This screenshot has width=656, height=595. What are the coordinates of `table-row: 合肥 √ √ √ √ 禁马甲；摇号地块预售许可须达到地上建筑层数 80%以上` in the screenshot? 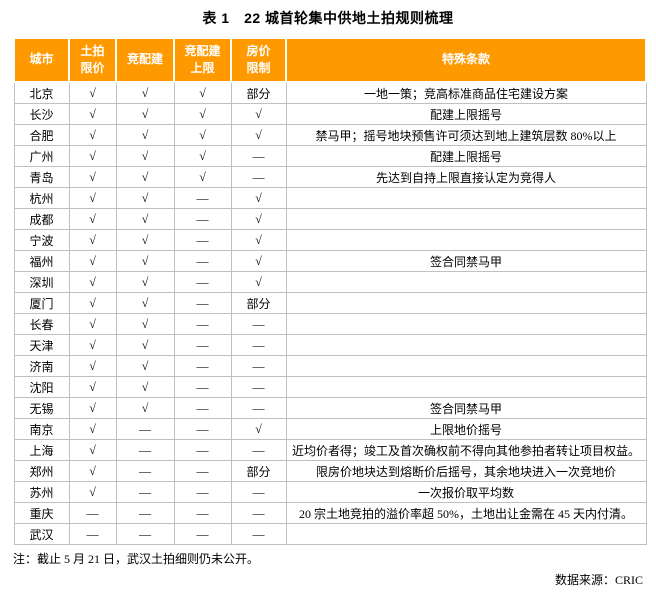 It's located at (330, 135).